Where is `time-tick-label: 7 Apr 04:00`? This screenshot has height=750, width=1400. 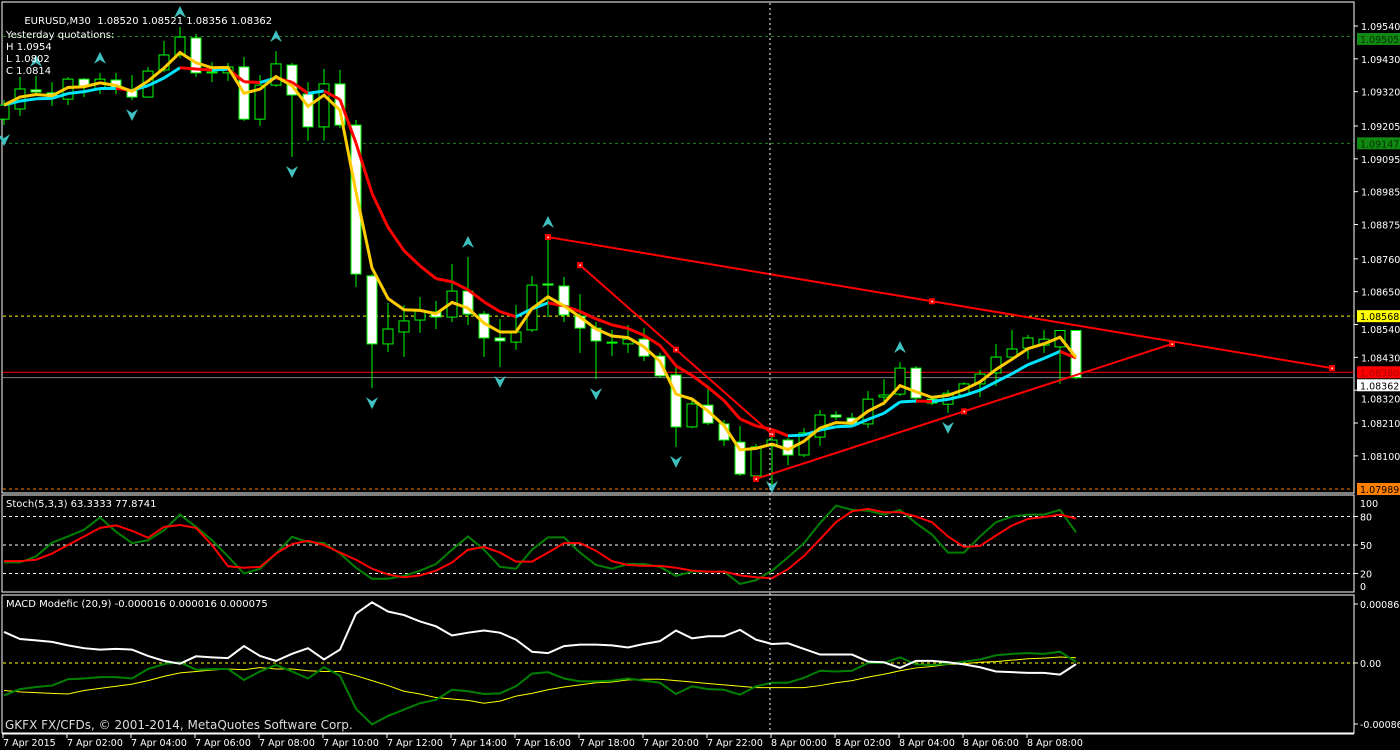 time-tick-label: 7 Apr 04:00 is located at coordinates (159, 743).